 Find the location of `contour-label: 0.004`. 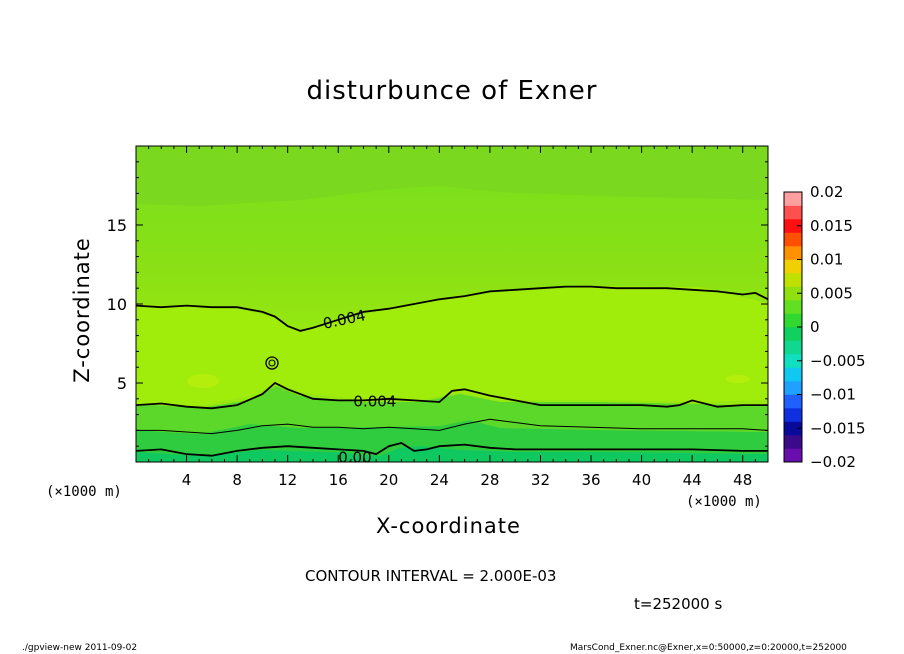

contour-label: 0.004 is located at coordinates (374, 401).